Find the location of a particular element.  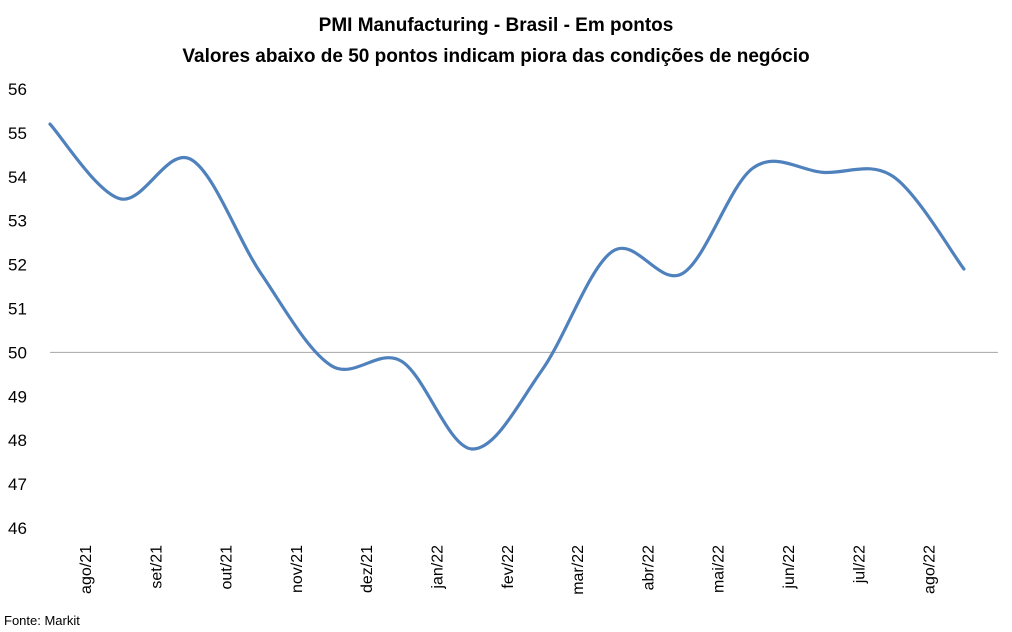

y-tick-label: 47 is located at coordinates (17, 484).